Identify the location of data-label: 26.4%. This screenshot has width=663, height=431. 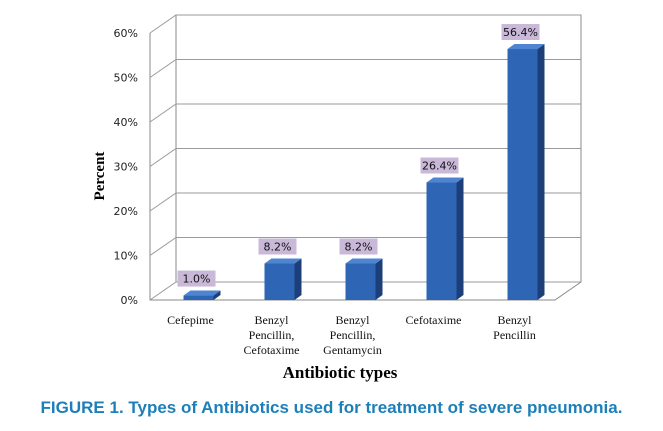
(439, 166).